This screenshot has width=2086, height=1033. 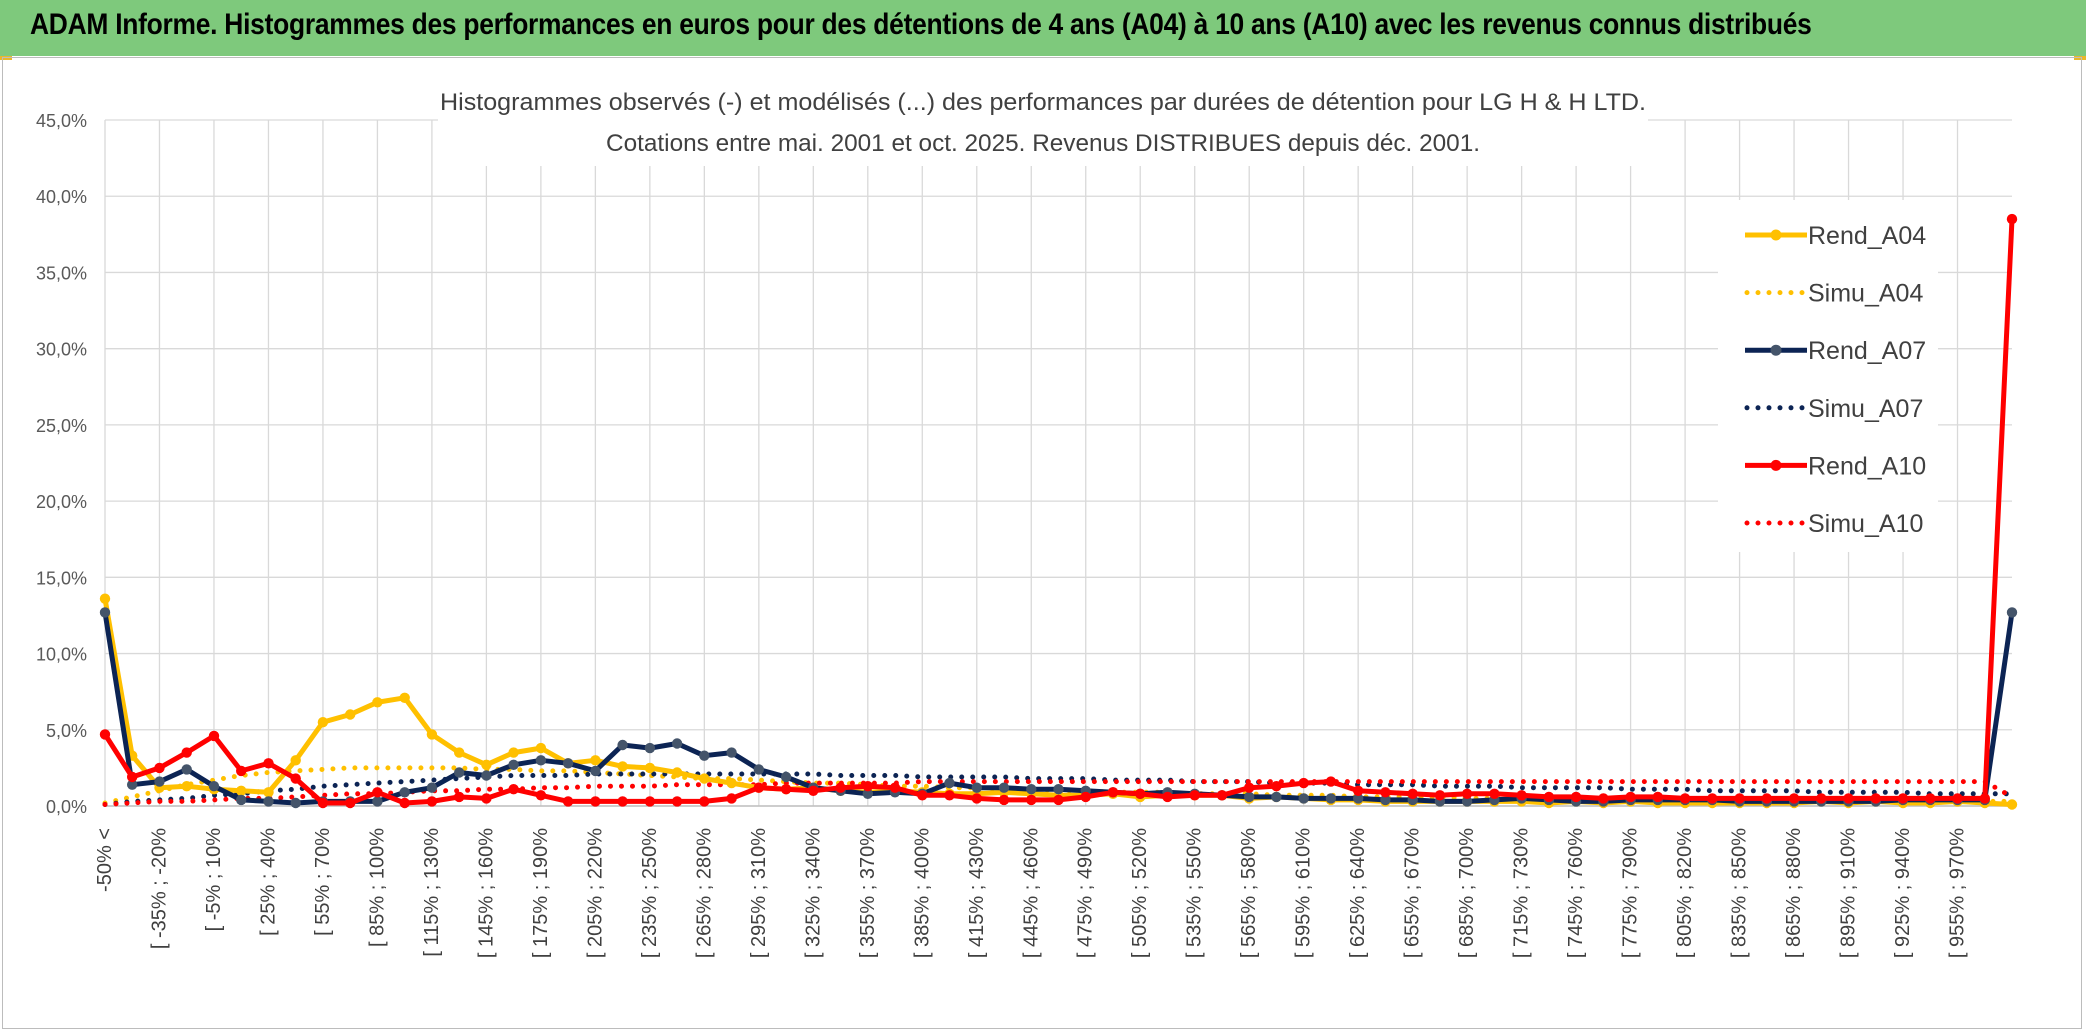 I want to click on legend-label: Simu_A04, so click(x=1865, y=294).